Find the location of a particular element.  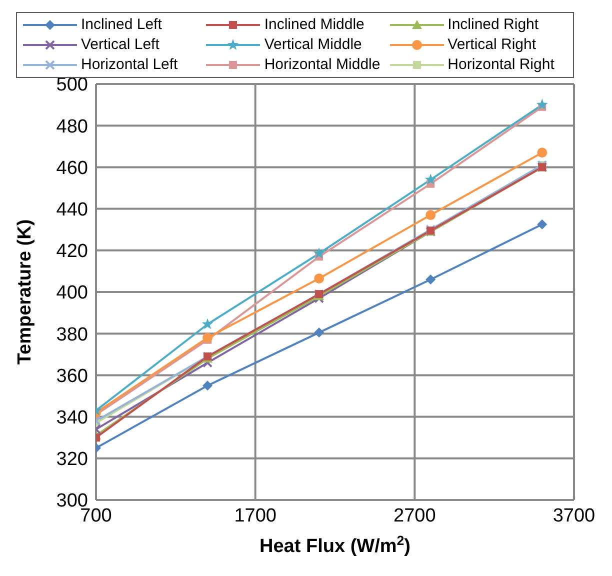

y-tick-label: 480 is located at coordinates (72, 127).